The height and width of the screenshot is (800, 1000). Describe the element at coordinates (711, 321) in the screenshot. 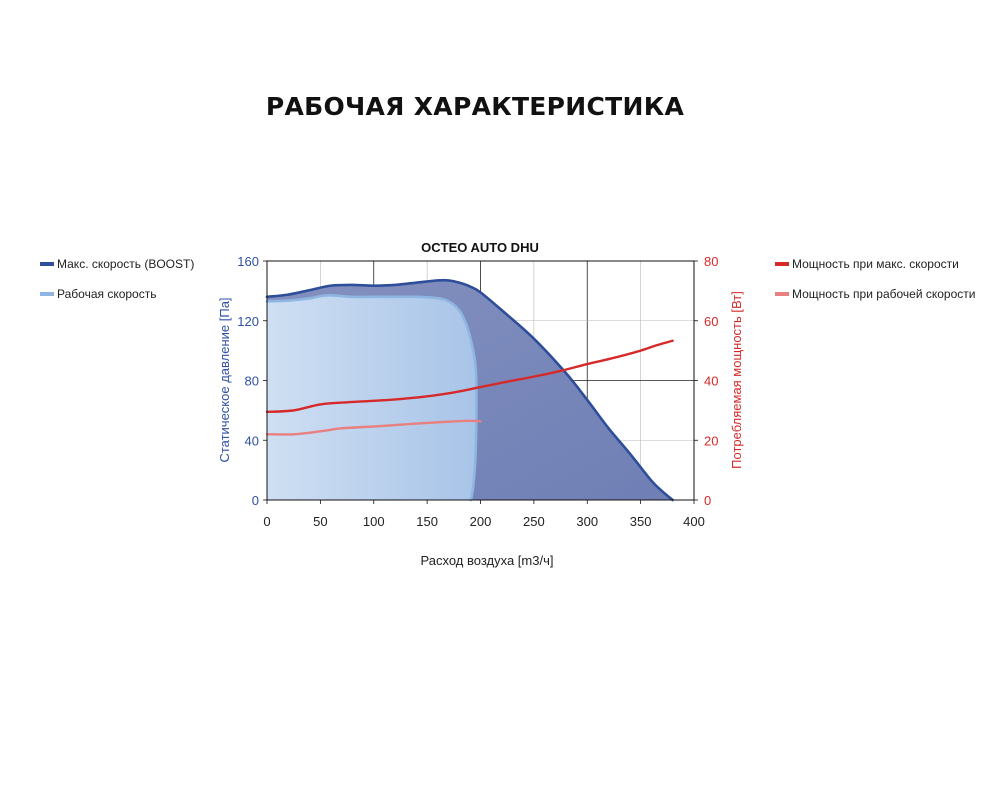

I see `y-right-tick-label: 60` at that location.